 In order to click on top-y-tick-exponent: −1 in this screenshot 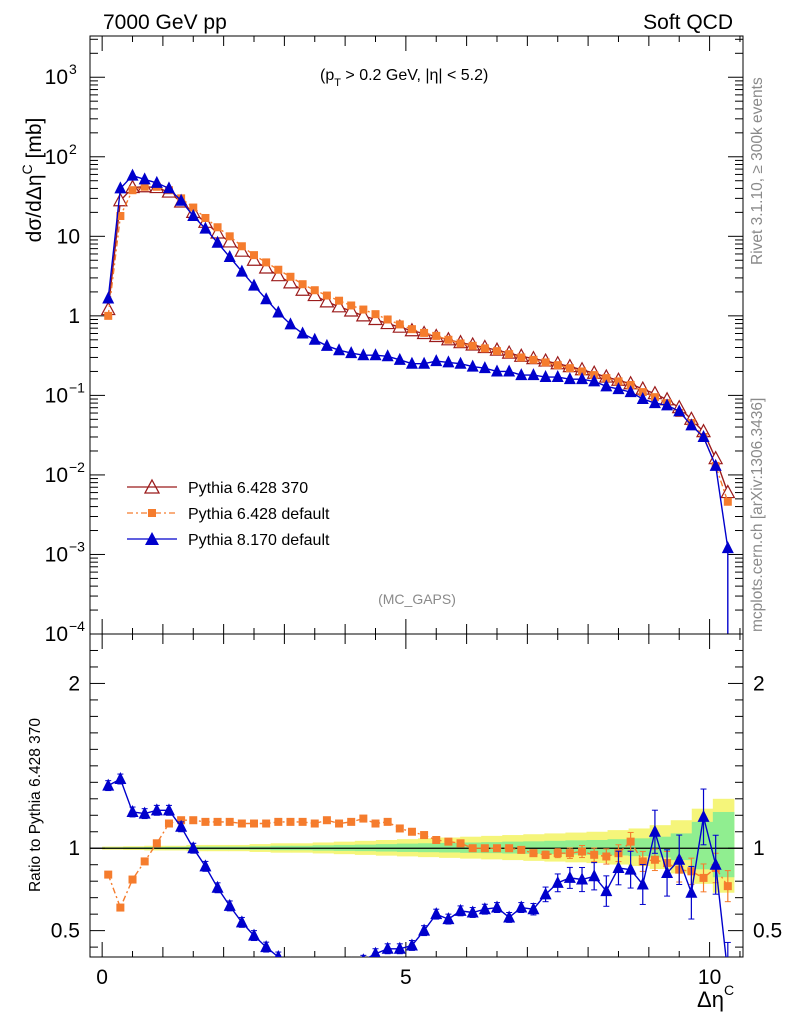, I will do `click(77, 387)`.